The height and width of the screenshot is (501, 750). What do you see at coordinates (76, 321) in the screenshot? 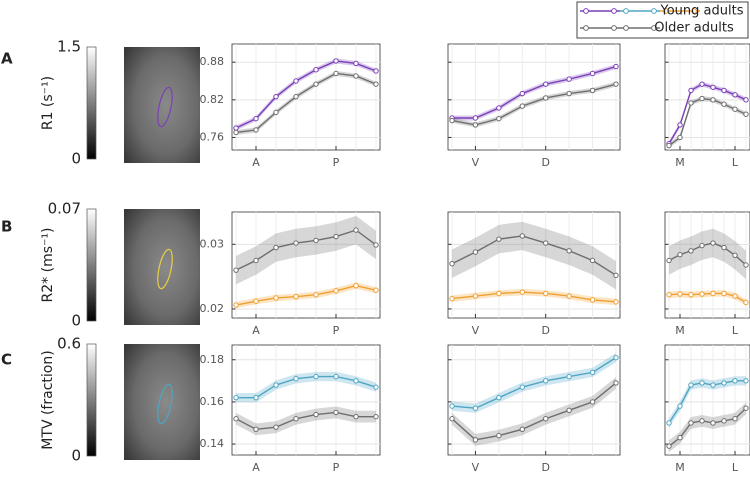
I see `colorbar-tick-label: 0` at bounding box center [76, 321].